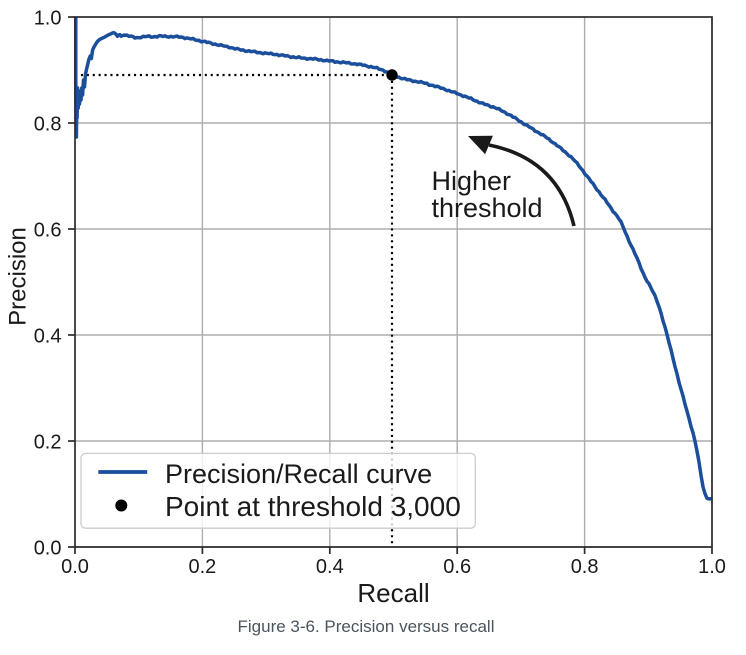 Image resolution: width=746 pixels, height=655 pixels. I want to click on svg-text:Figure 3-6. Precision versus r: Figure 3-6. Precision versus recall, so click(366, 626).